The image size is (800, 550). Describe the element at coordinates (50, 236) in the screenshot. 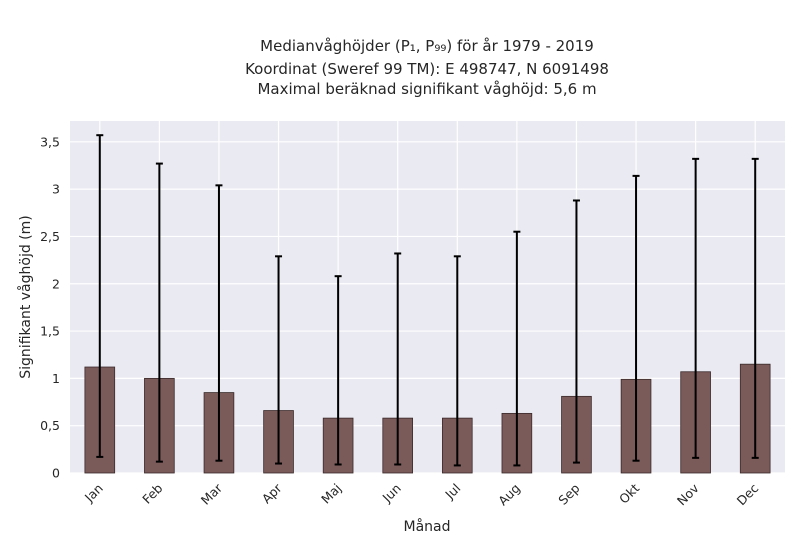

I see `y-tick-label: 2,5` at that location.